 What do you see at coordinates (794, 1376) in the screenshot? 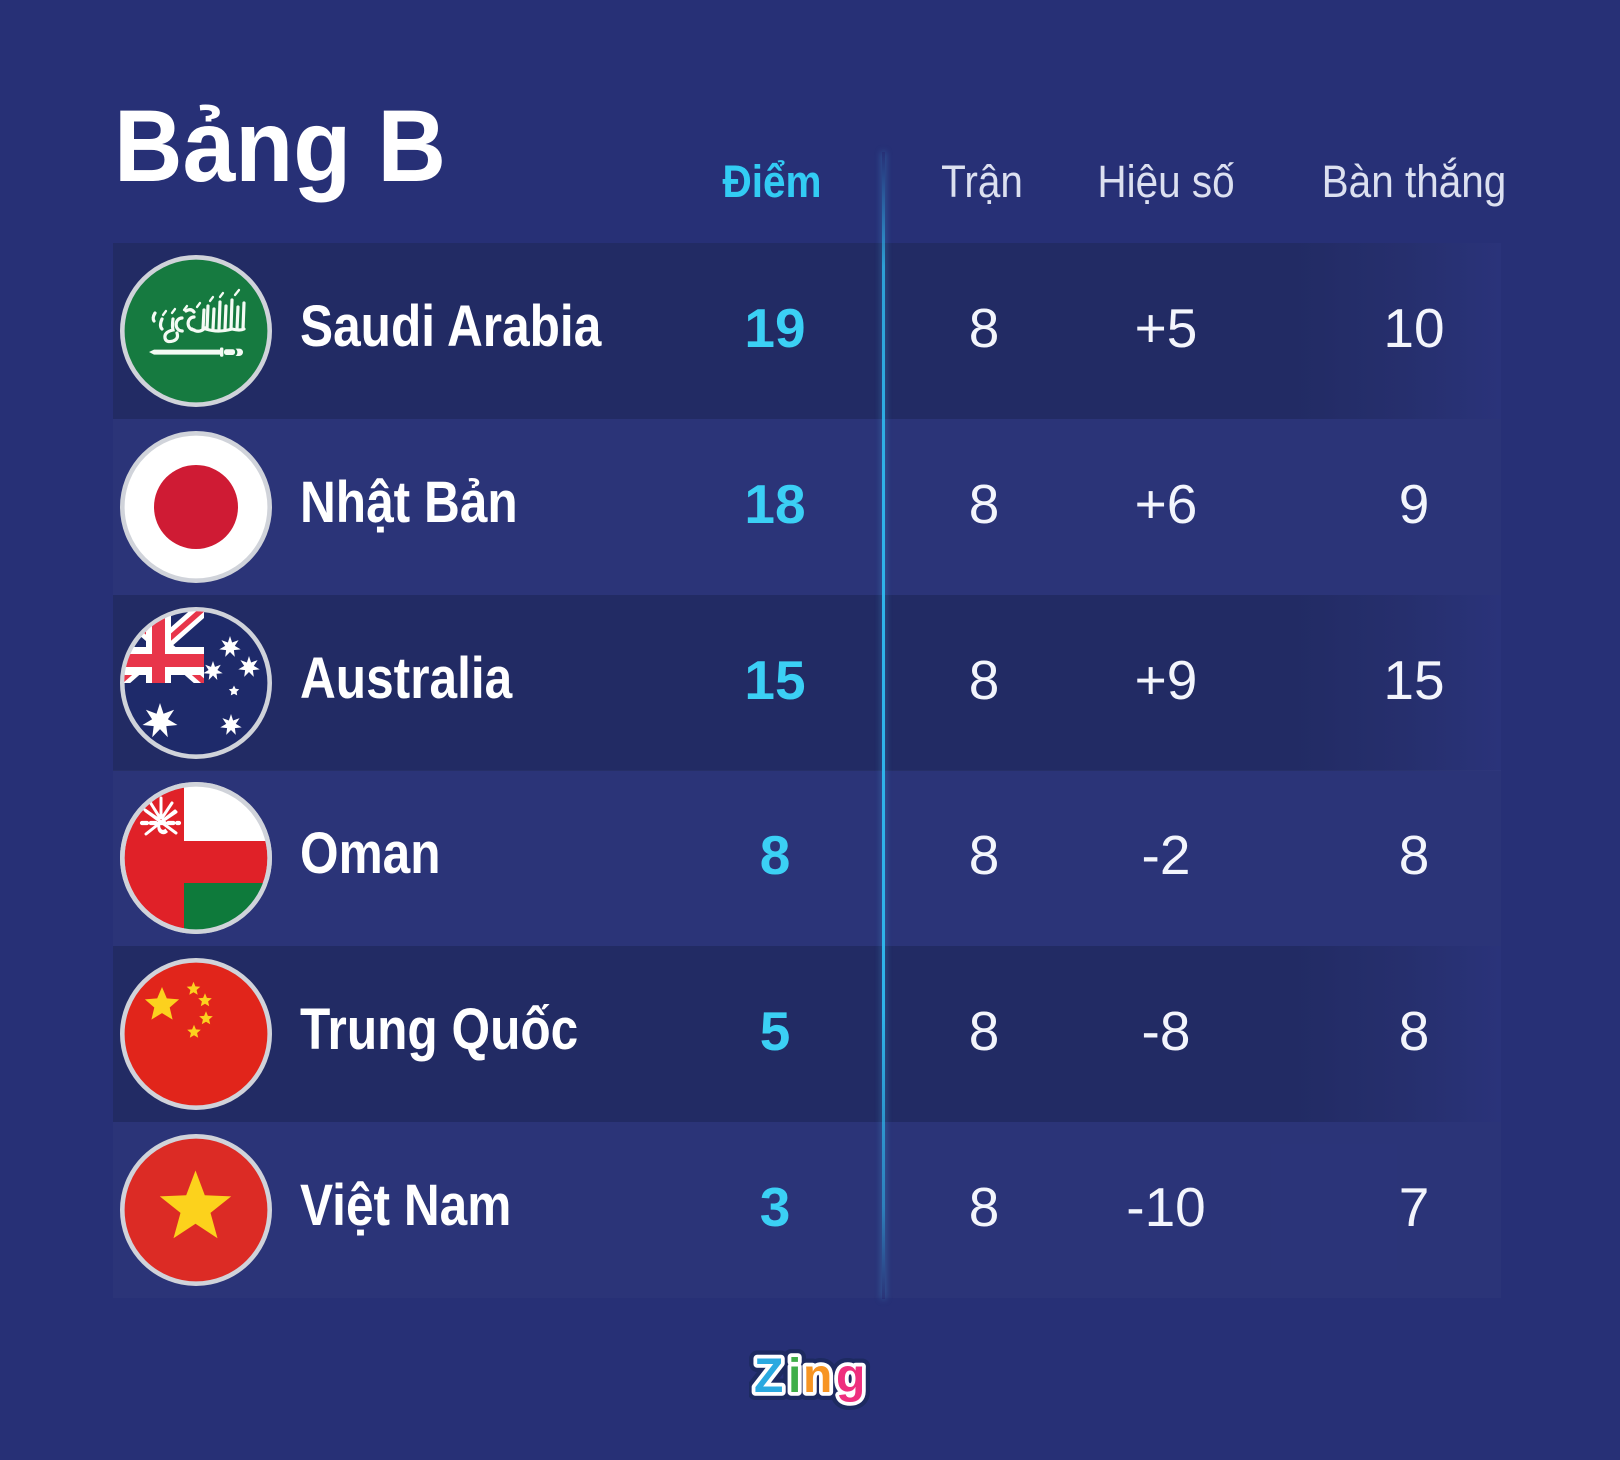
I see `svg-text: i` at bounding box center [794, 1376].